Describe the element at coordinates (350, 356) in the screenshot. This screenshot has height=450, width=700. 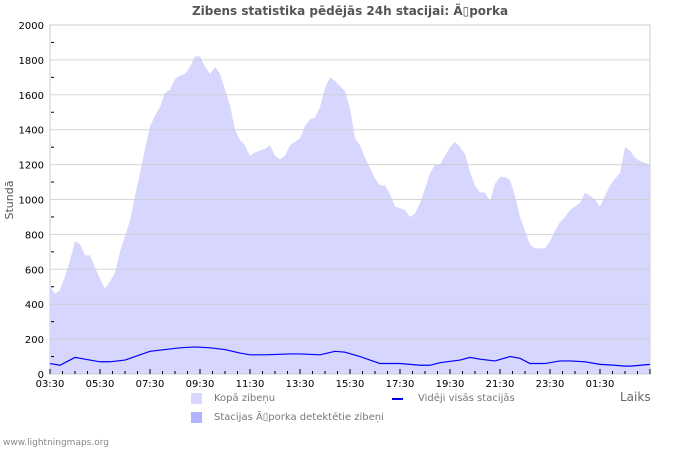
I see `average-all-stations-line` at that location.